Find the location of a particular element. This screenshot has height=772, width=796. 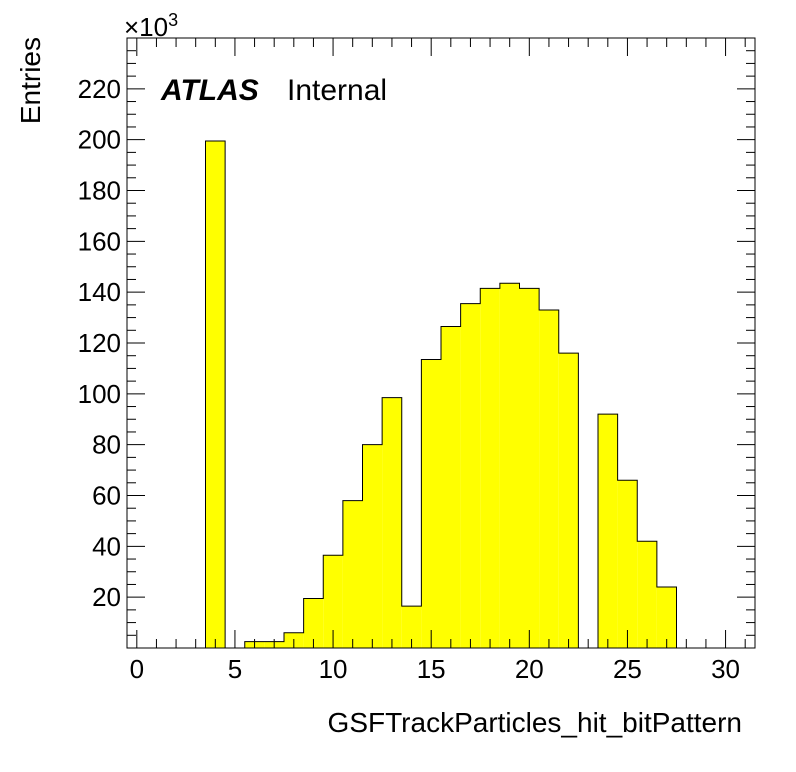

y-tick-label: 20 is located at coordinates (106, 597).